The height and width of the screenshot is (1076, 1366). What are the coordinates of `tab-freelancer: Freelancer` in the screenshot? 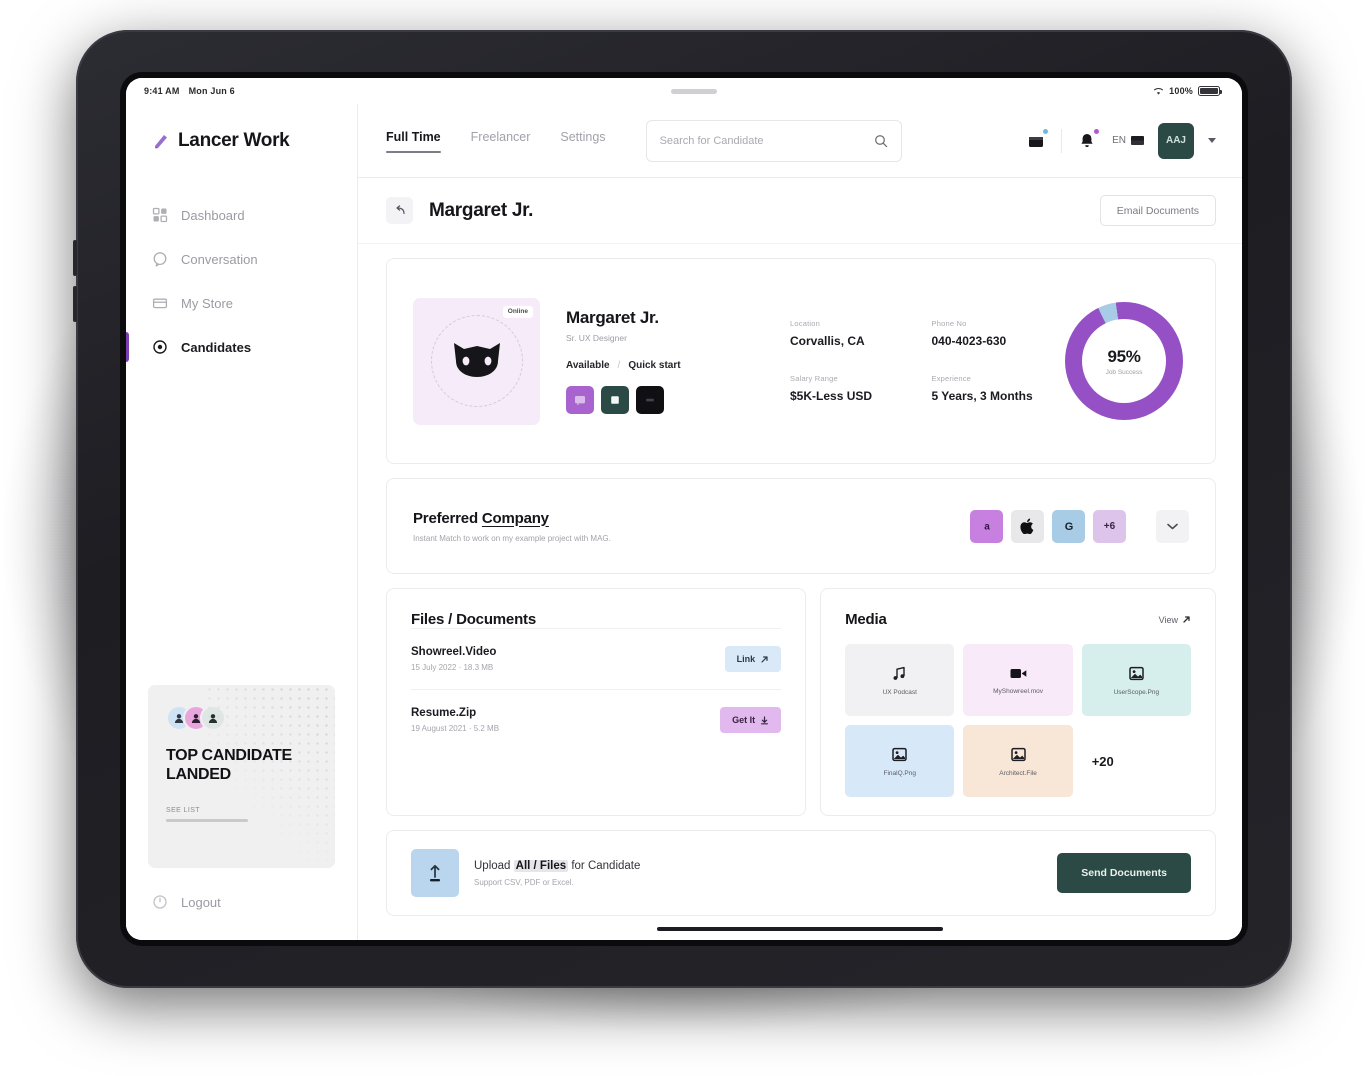 It's located at (500, 137).